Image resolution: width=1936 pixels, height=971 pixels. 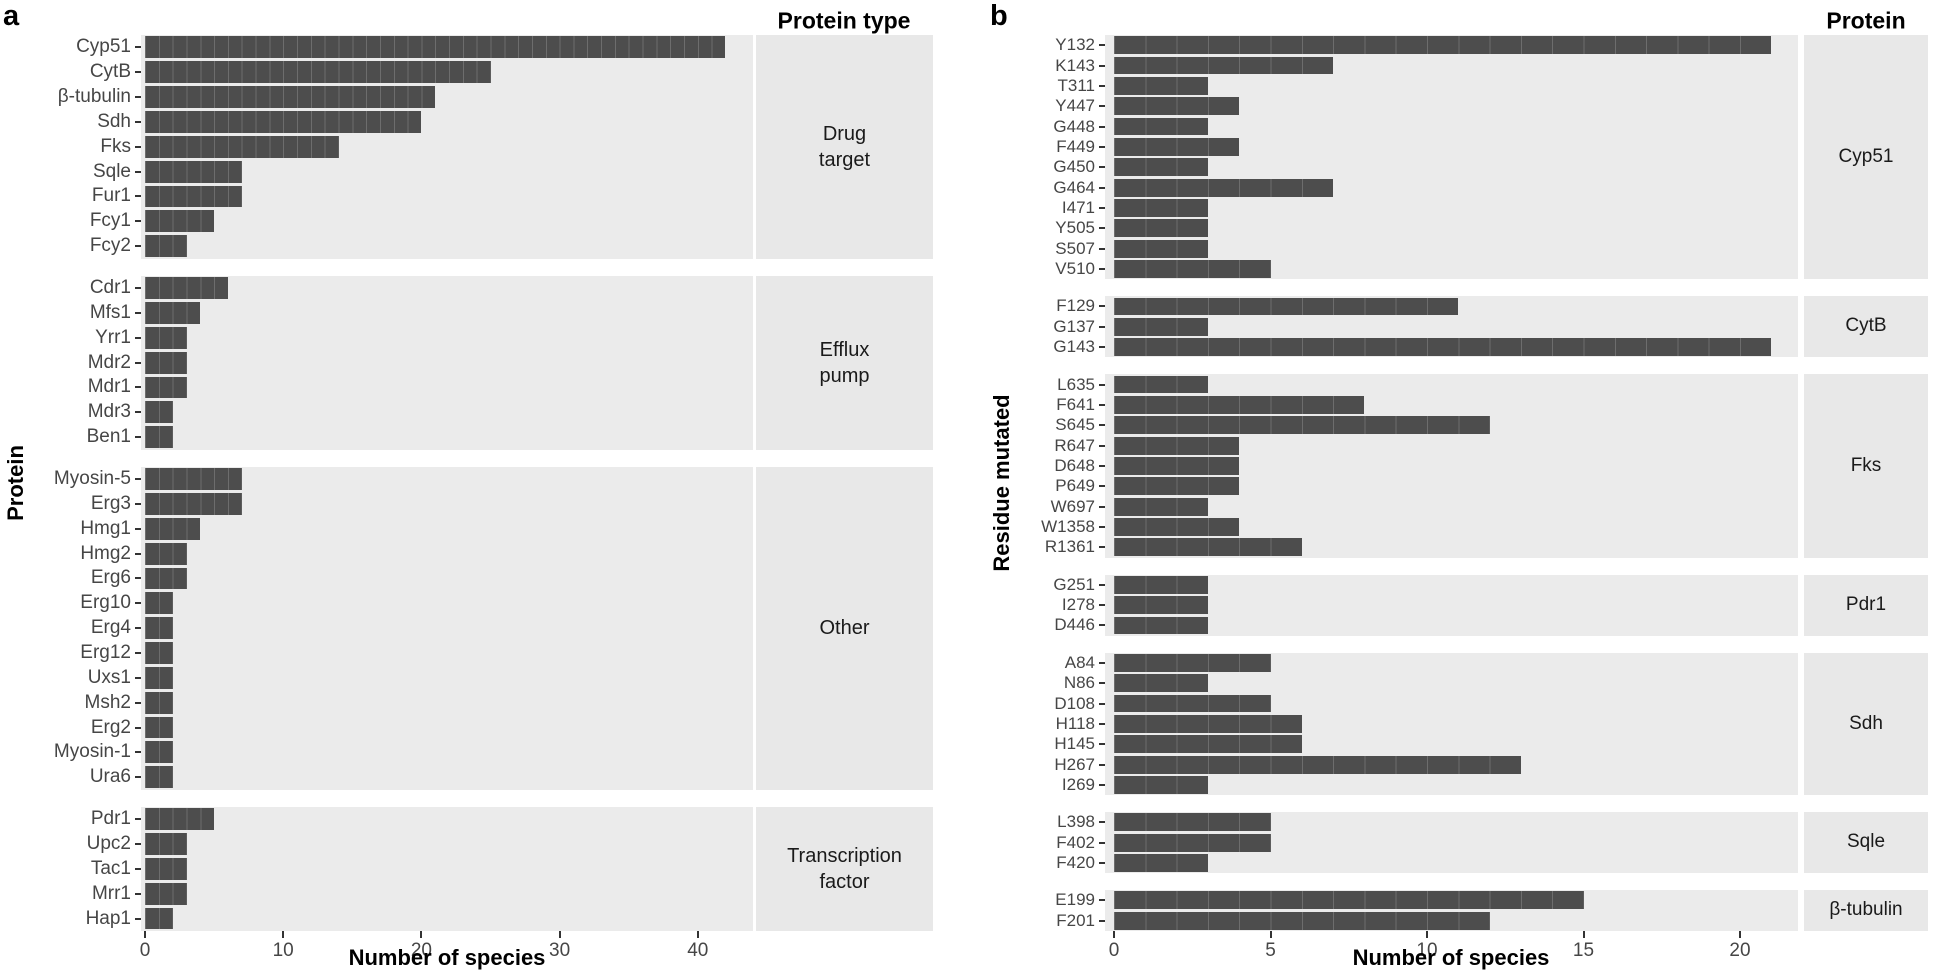 What do you see at coordinates (105, 603) in the screenshot?
I see `y-tick-label: Erg10` at bounding box center [105, 603].